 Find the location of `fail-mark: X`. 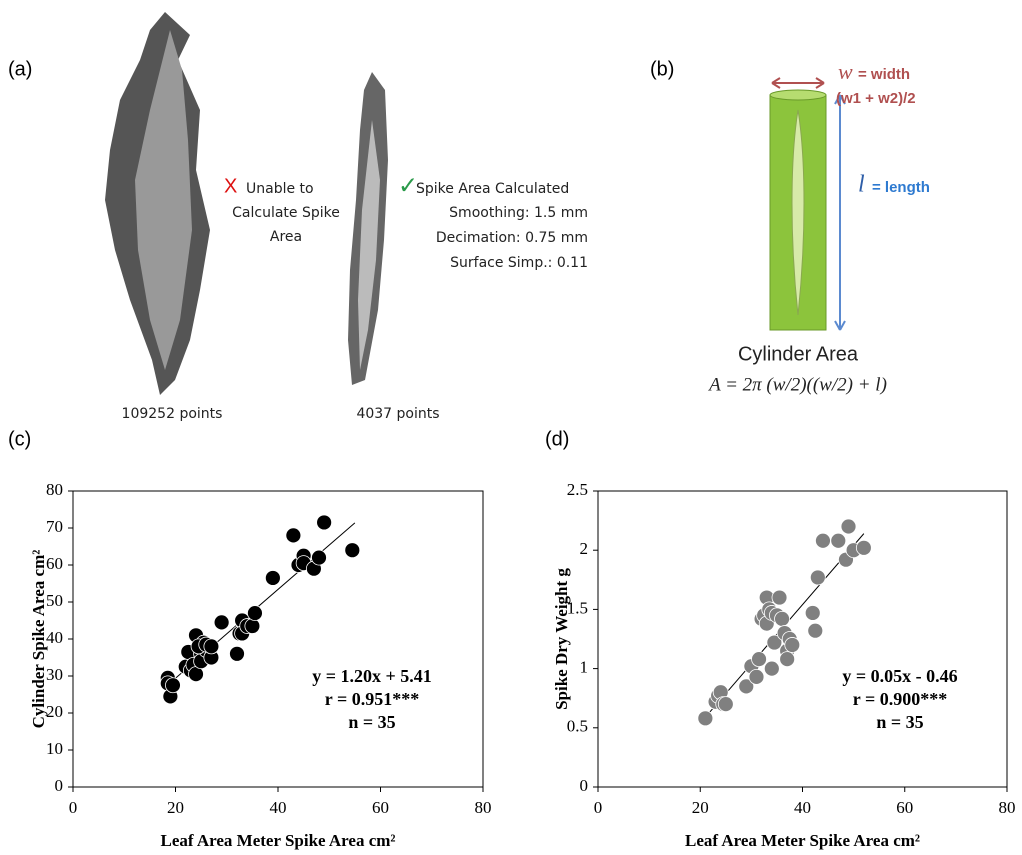

fail-mark: X is located at coordinates (230, 186).